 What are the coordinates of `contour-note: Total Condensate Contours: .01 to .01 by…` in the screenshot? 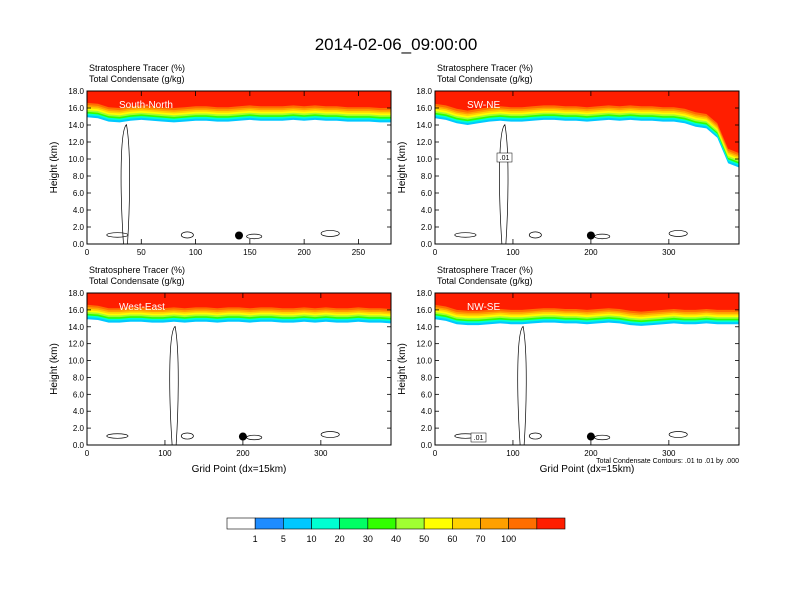 It's located at (667, 461).